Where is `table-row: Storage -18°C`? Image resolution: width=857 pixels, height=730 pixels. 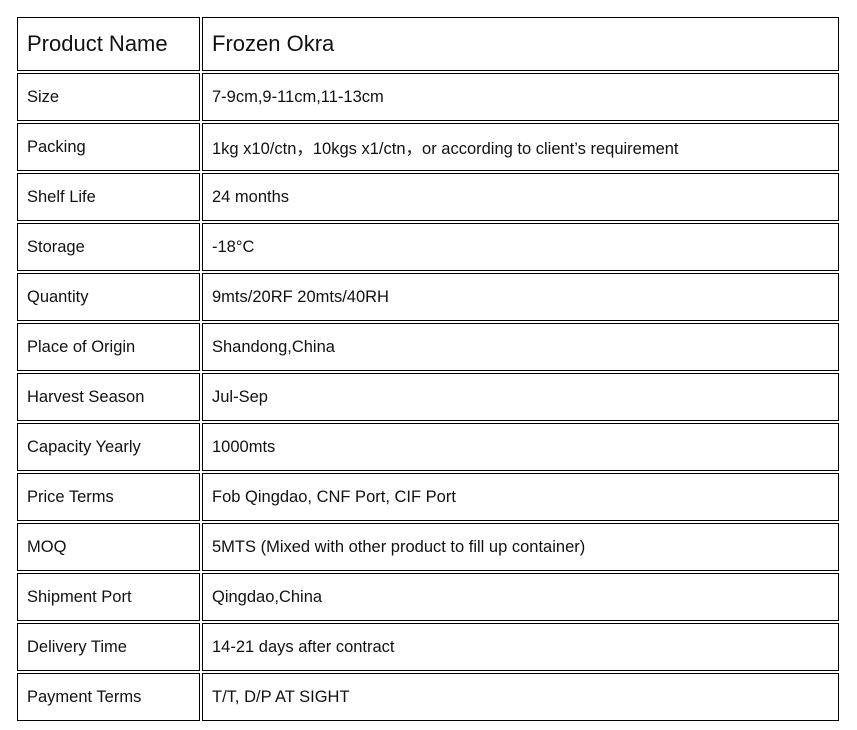
table-row: Storage -18°C is located at coordinates (428, 247).